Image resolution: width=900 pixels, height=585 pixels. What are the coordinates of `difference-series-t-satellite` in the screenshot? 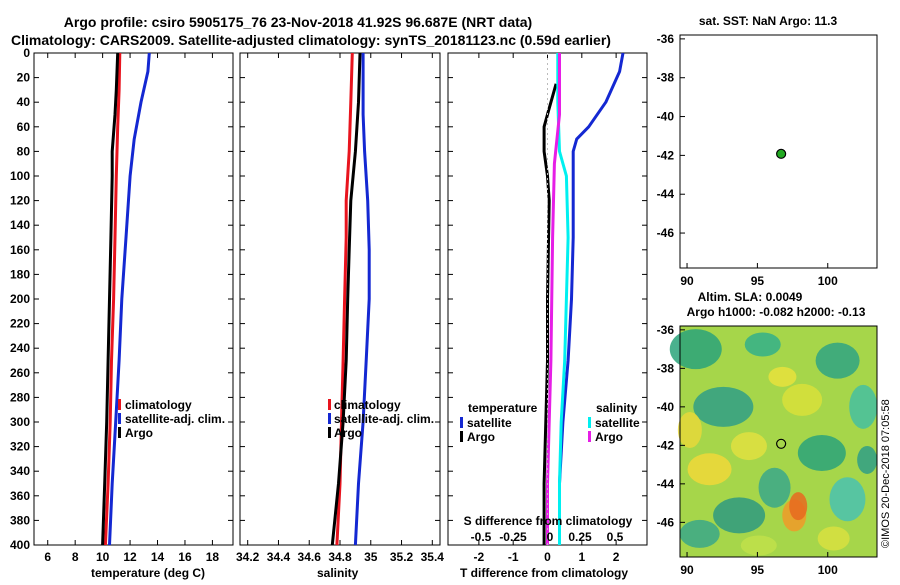 It's located at (591, 298).